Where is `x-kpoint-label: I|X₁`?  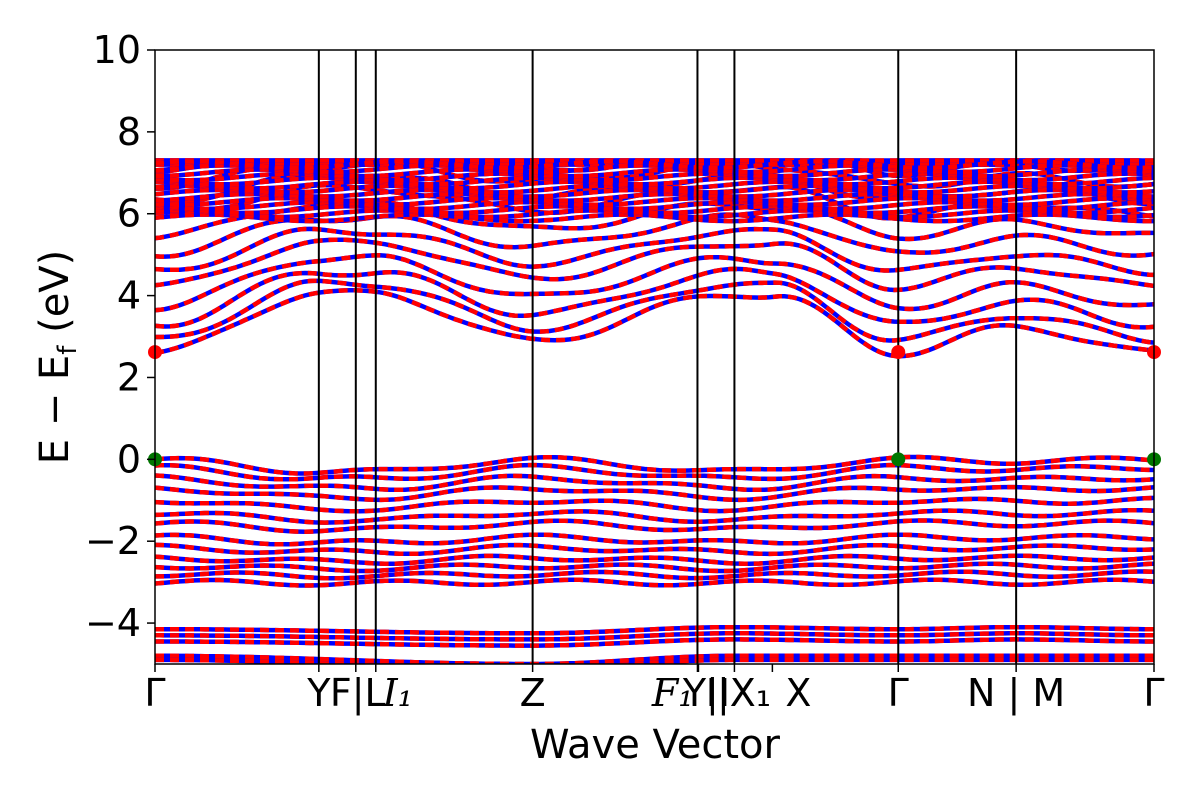 x-kpoint-label: I|X₁ is located at coordinates (738, 693).